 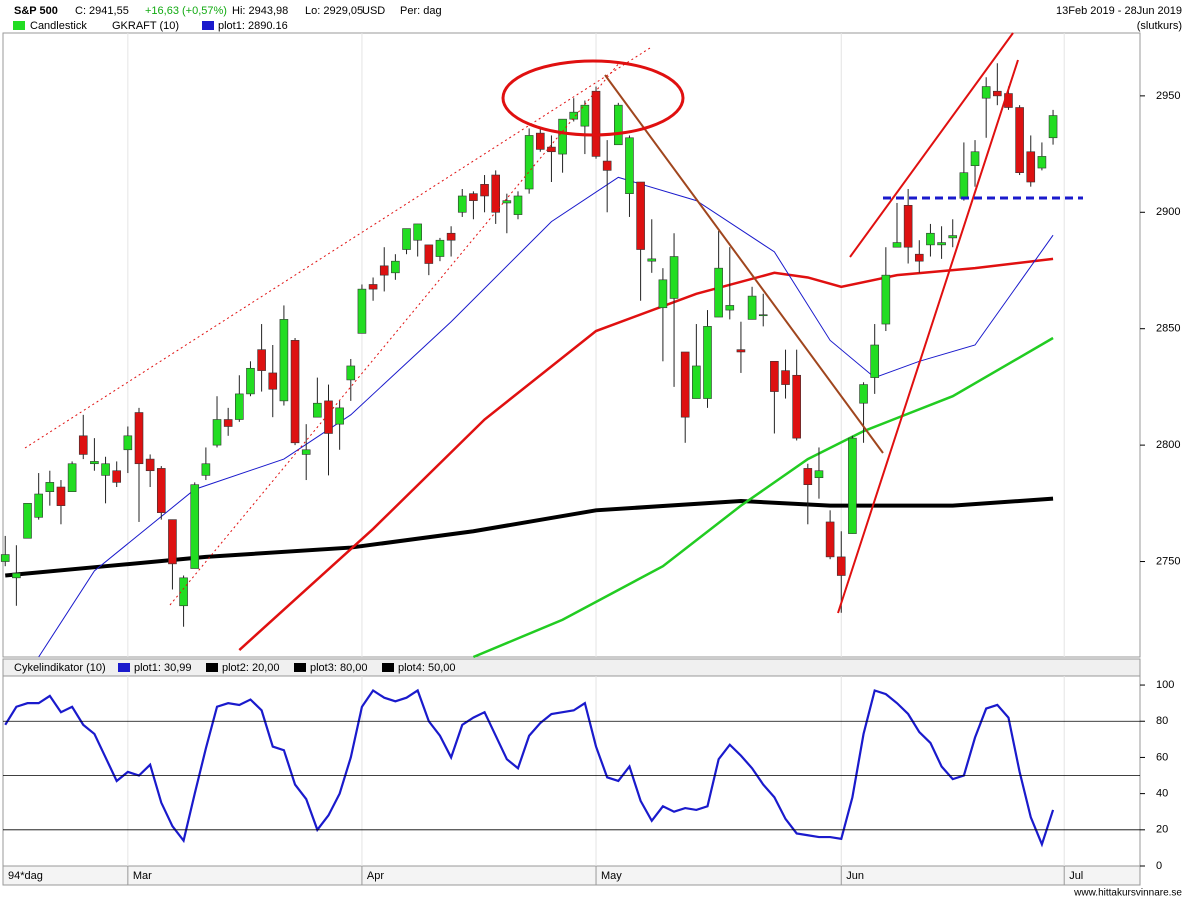 I want to click on legend-entry: plot3: 80,00, so click(x=339, y=668).